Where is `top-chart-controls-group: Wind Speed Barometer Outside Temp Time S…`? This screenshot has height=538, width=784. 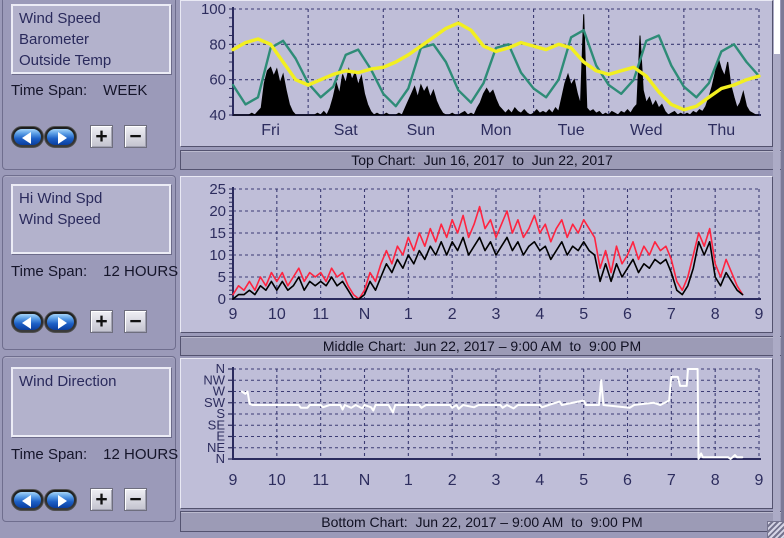
top-chart-controls-group: Wind Speed Barometer Outside Temp Time S… is located at coordinates (89, 85).